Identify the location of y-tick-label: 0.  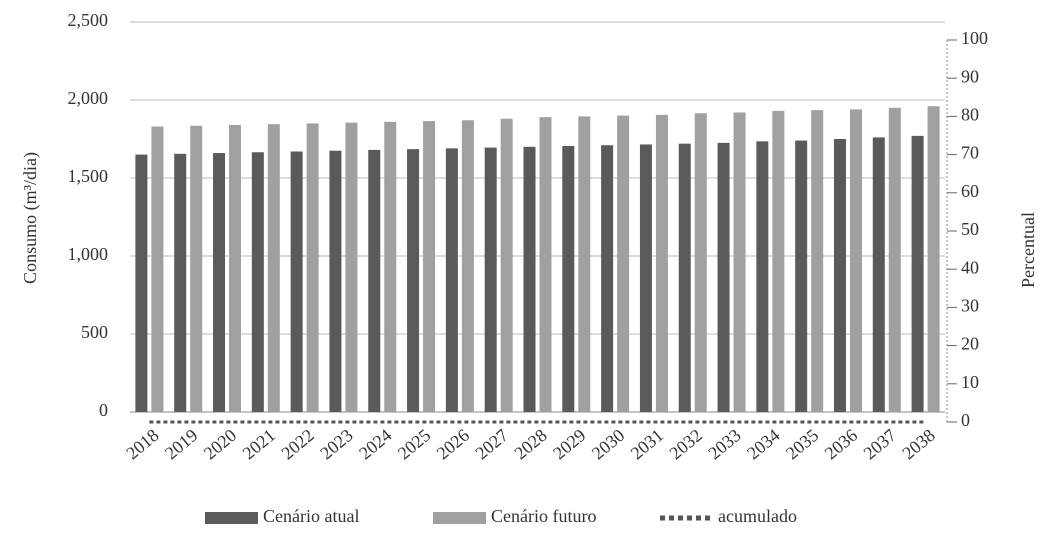
(103, 410).